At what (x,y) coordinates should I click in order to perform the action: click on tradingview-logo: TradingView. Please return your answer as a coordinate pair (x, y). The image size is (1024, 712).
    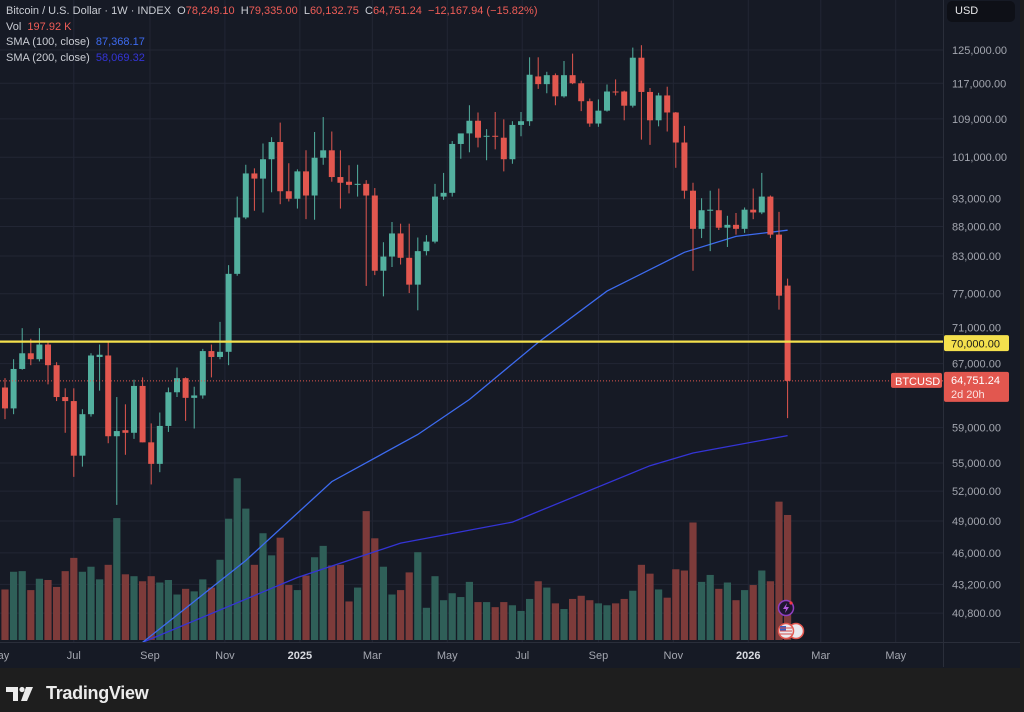
    Looking at the image, I should click on (77, 693).